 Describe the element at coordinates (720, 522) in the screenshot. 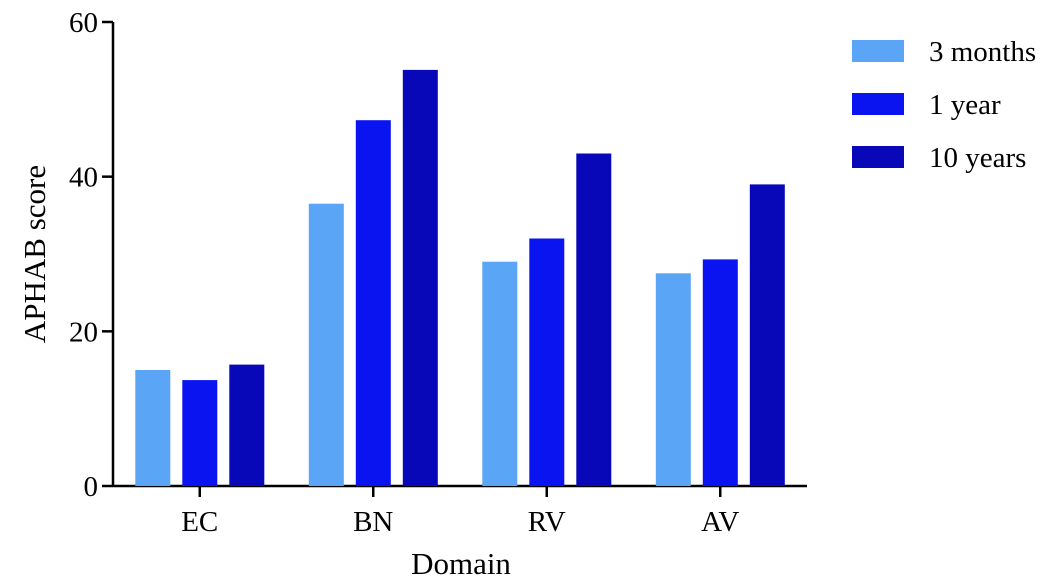

I see `x-tick-label: AV` at that location.